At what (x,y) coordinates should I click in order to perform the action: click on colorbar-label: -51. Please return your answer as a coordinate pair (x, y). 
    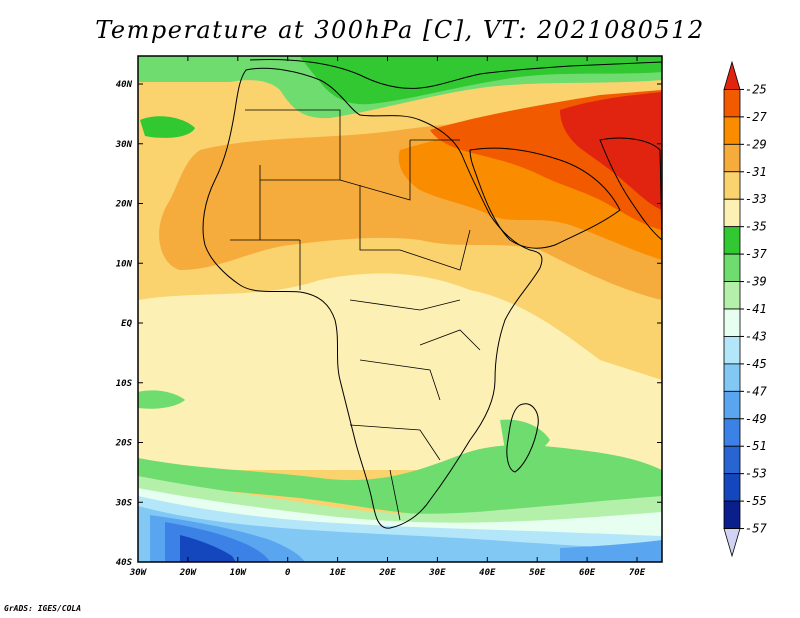
    Looking at the image, I should click on (756, 446).